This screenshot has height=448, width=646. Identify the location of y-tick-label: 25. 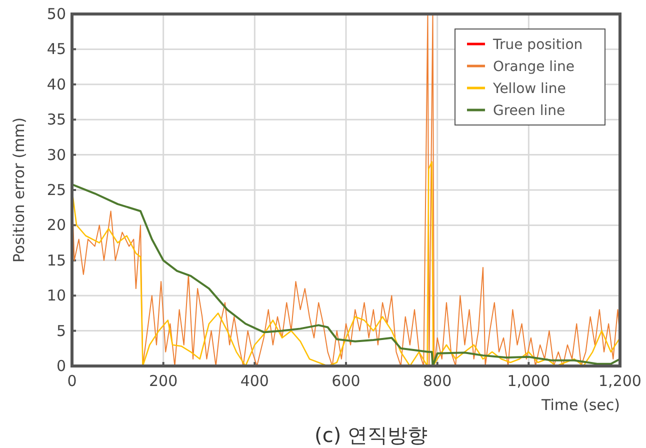
(56, 190).